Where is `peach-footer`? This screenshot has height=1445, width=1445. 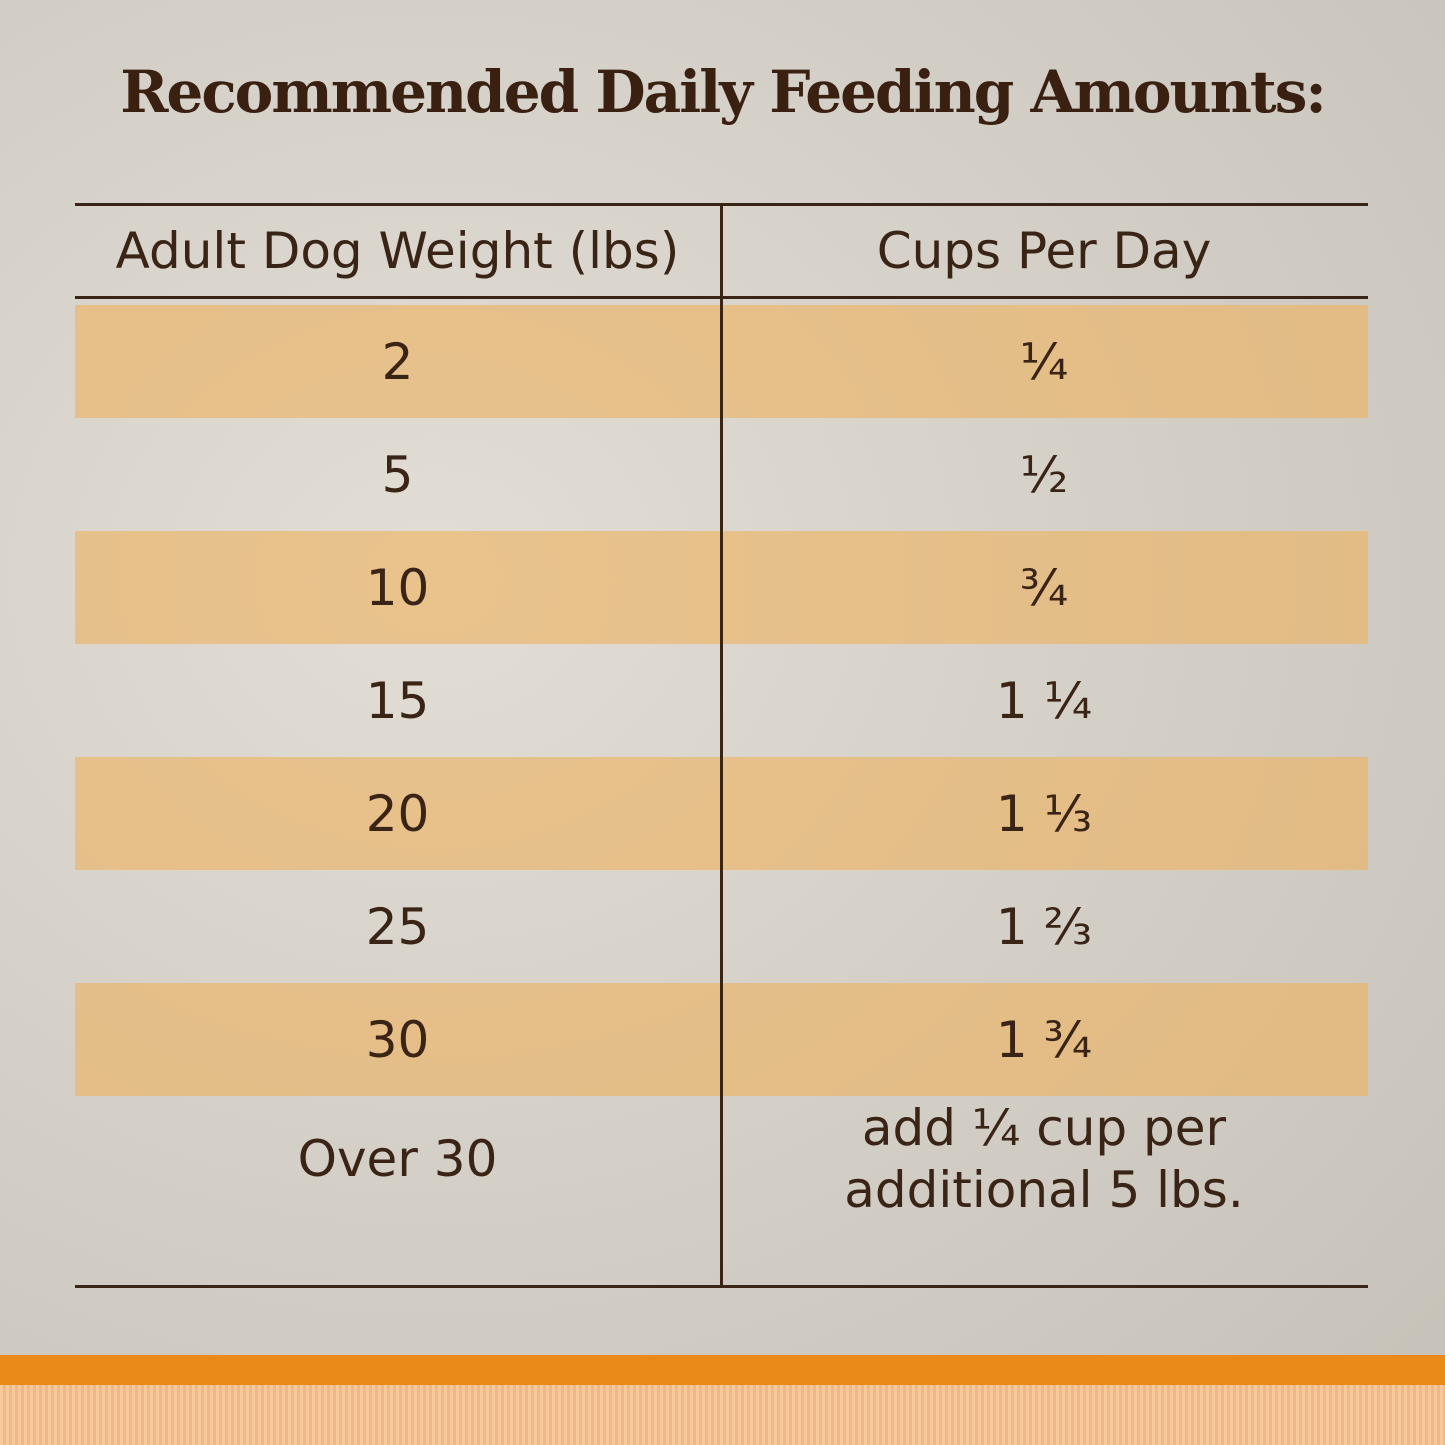
peach-footer is located at coordinates (722, 1415).